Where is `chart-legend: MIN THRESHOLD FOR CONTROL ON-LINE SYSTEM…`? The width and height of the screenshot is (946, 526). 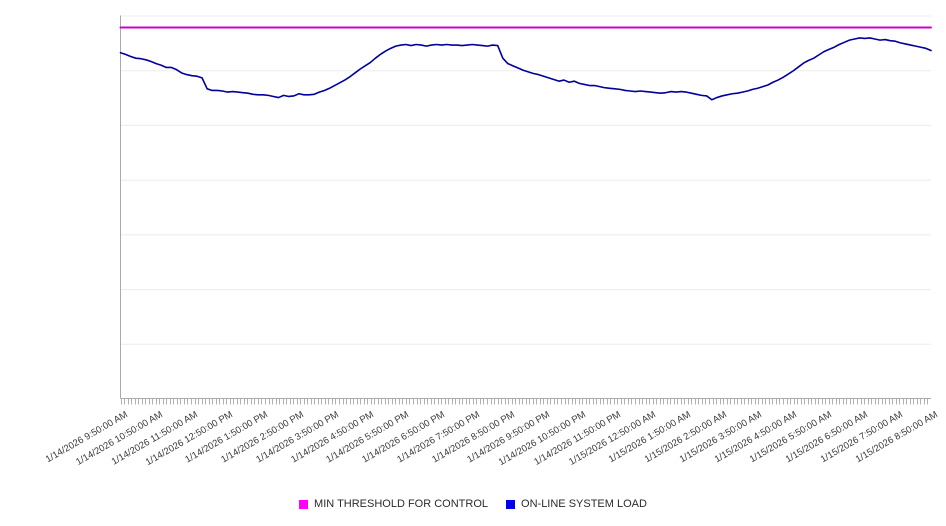
chart-legend: MIN THRESHOLD FOR CONTROL ON-LINE SYSTEM… is located at coordinates (473, 504).